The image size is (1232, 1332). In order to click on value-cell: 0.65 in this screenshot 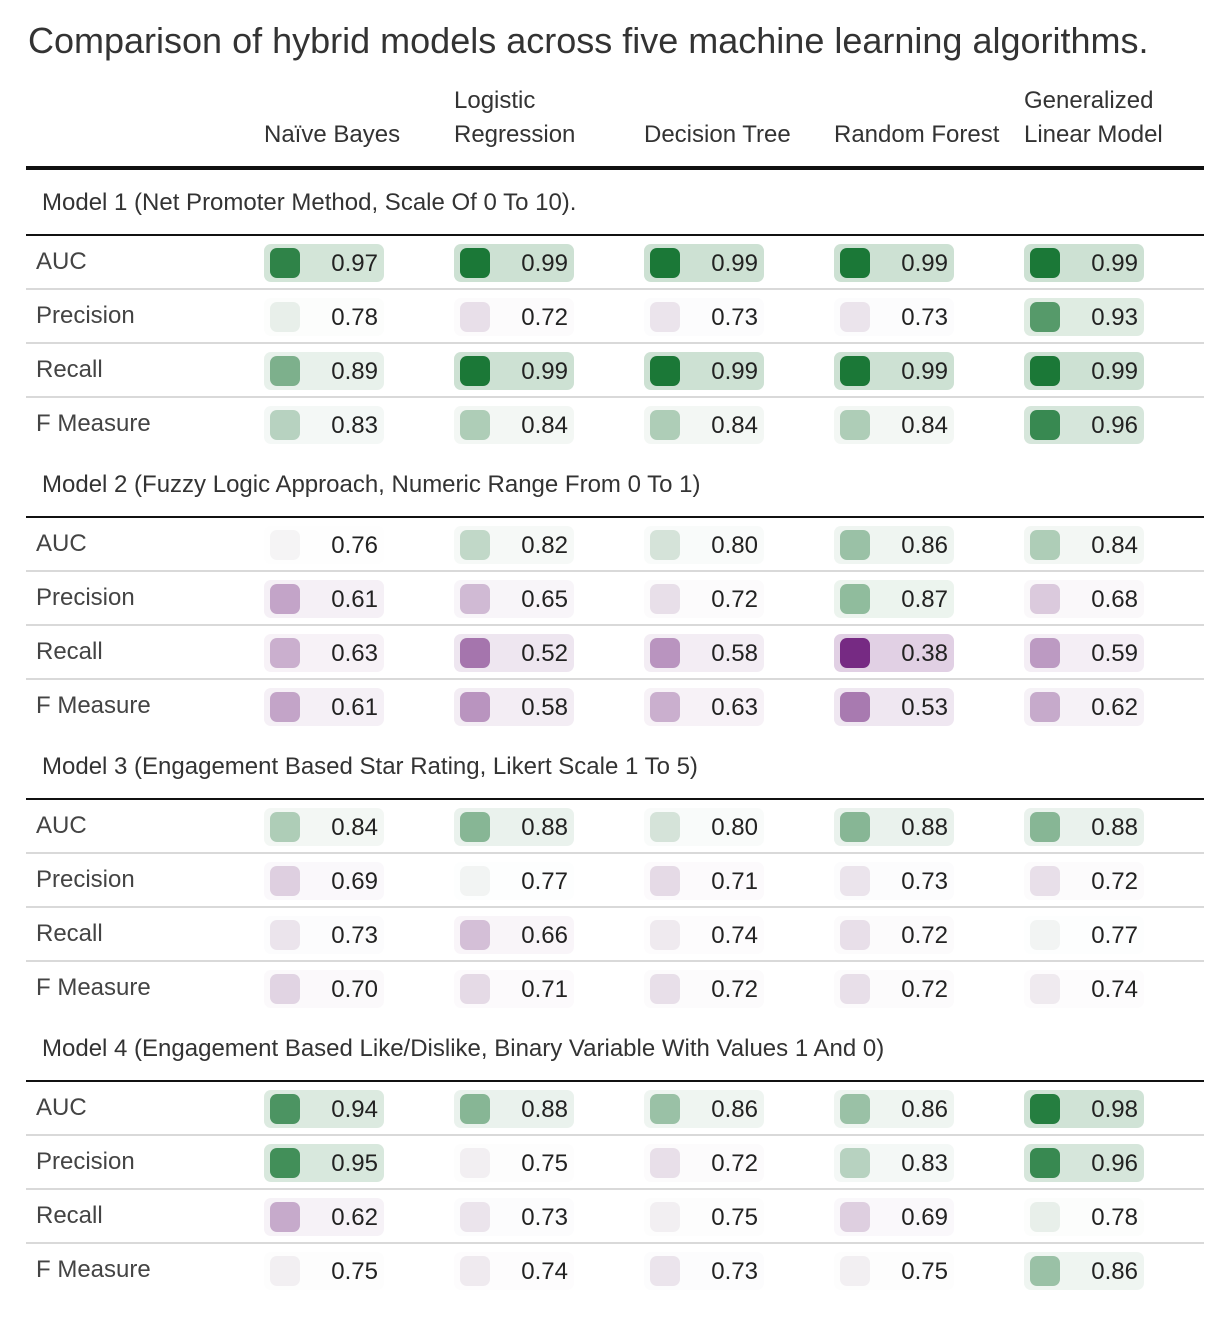, I will do `click(514, 599)`.